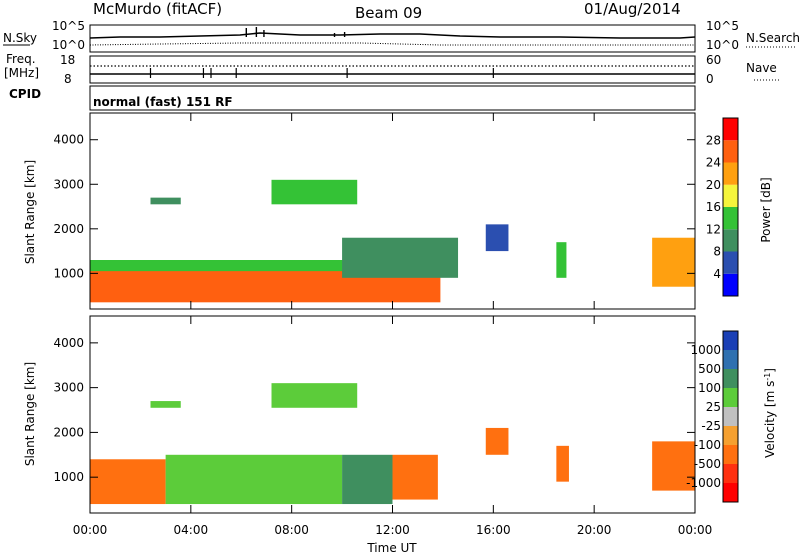 Image resolution: width=800 pixels, height=554 pixels. Describe the element at coordinates (766, 209) in the screenshot. I see `power-colorbar-label: Power [dB]` at that location.